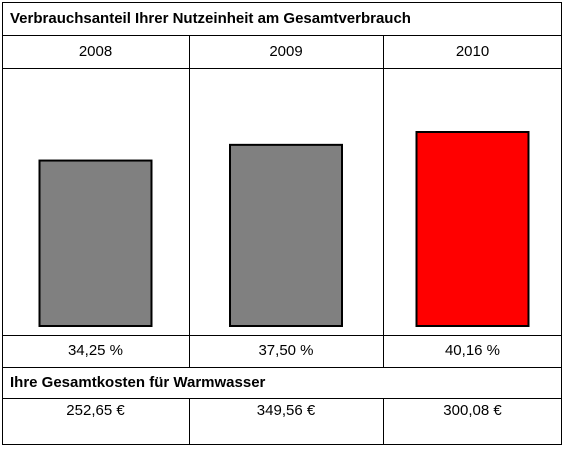  What do you see at coordinates (472, 350) in the screenshot?
I see `value-label: 40,16 %` at bounding box center [472, 350].